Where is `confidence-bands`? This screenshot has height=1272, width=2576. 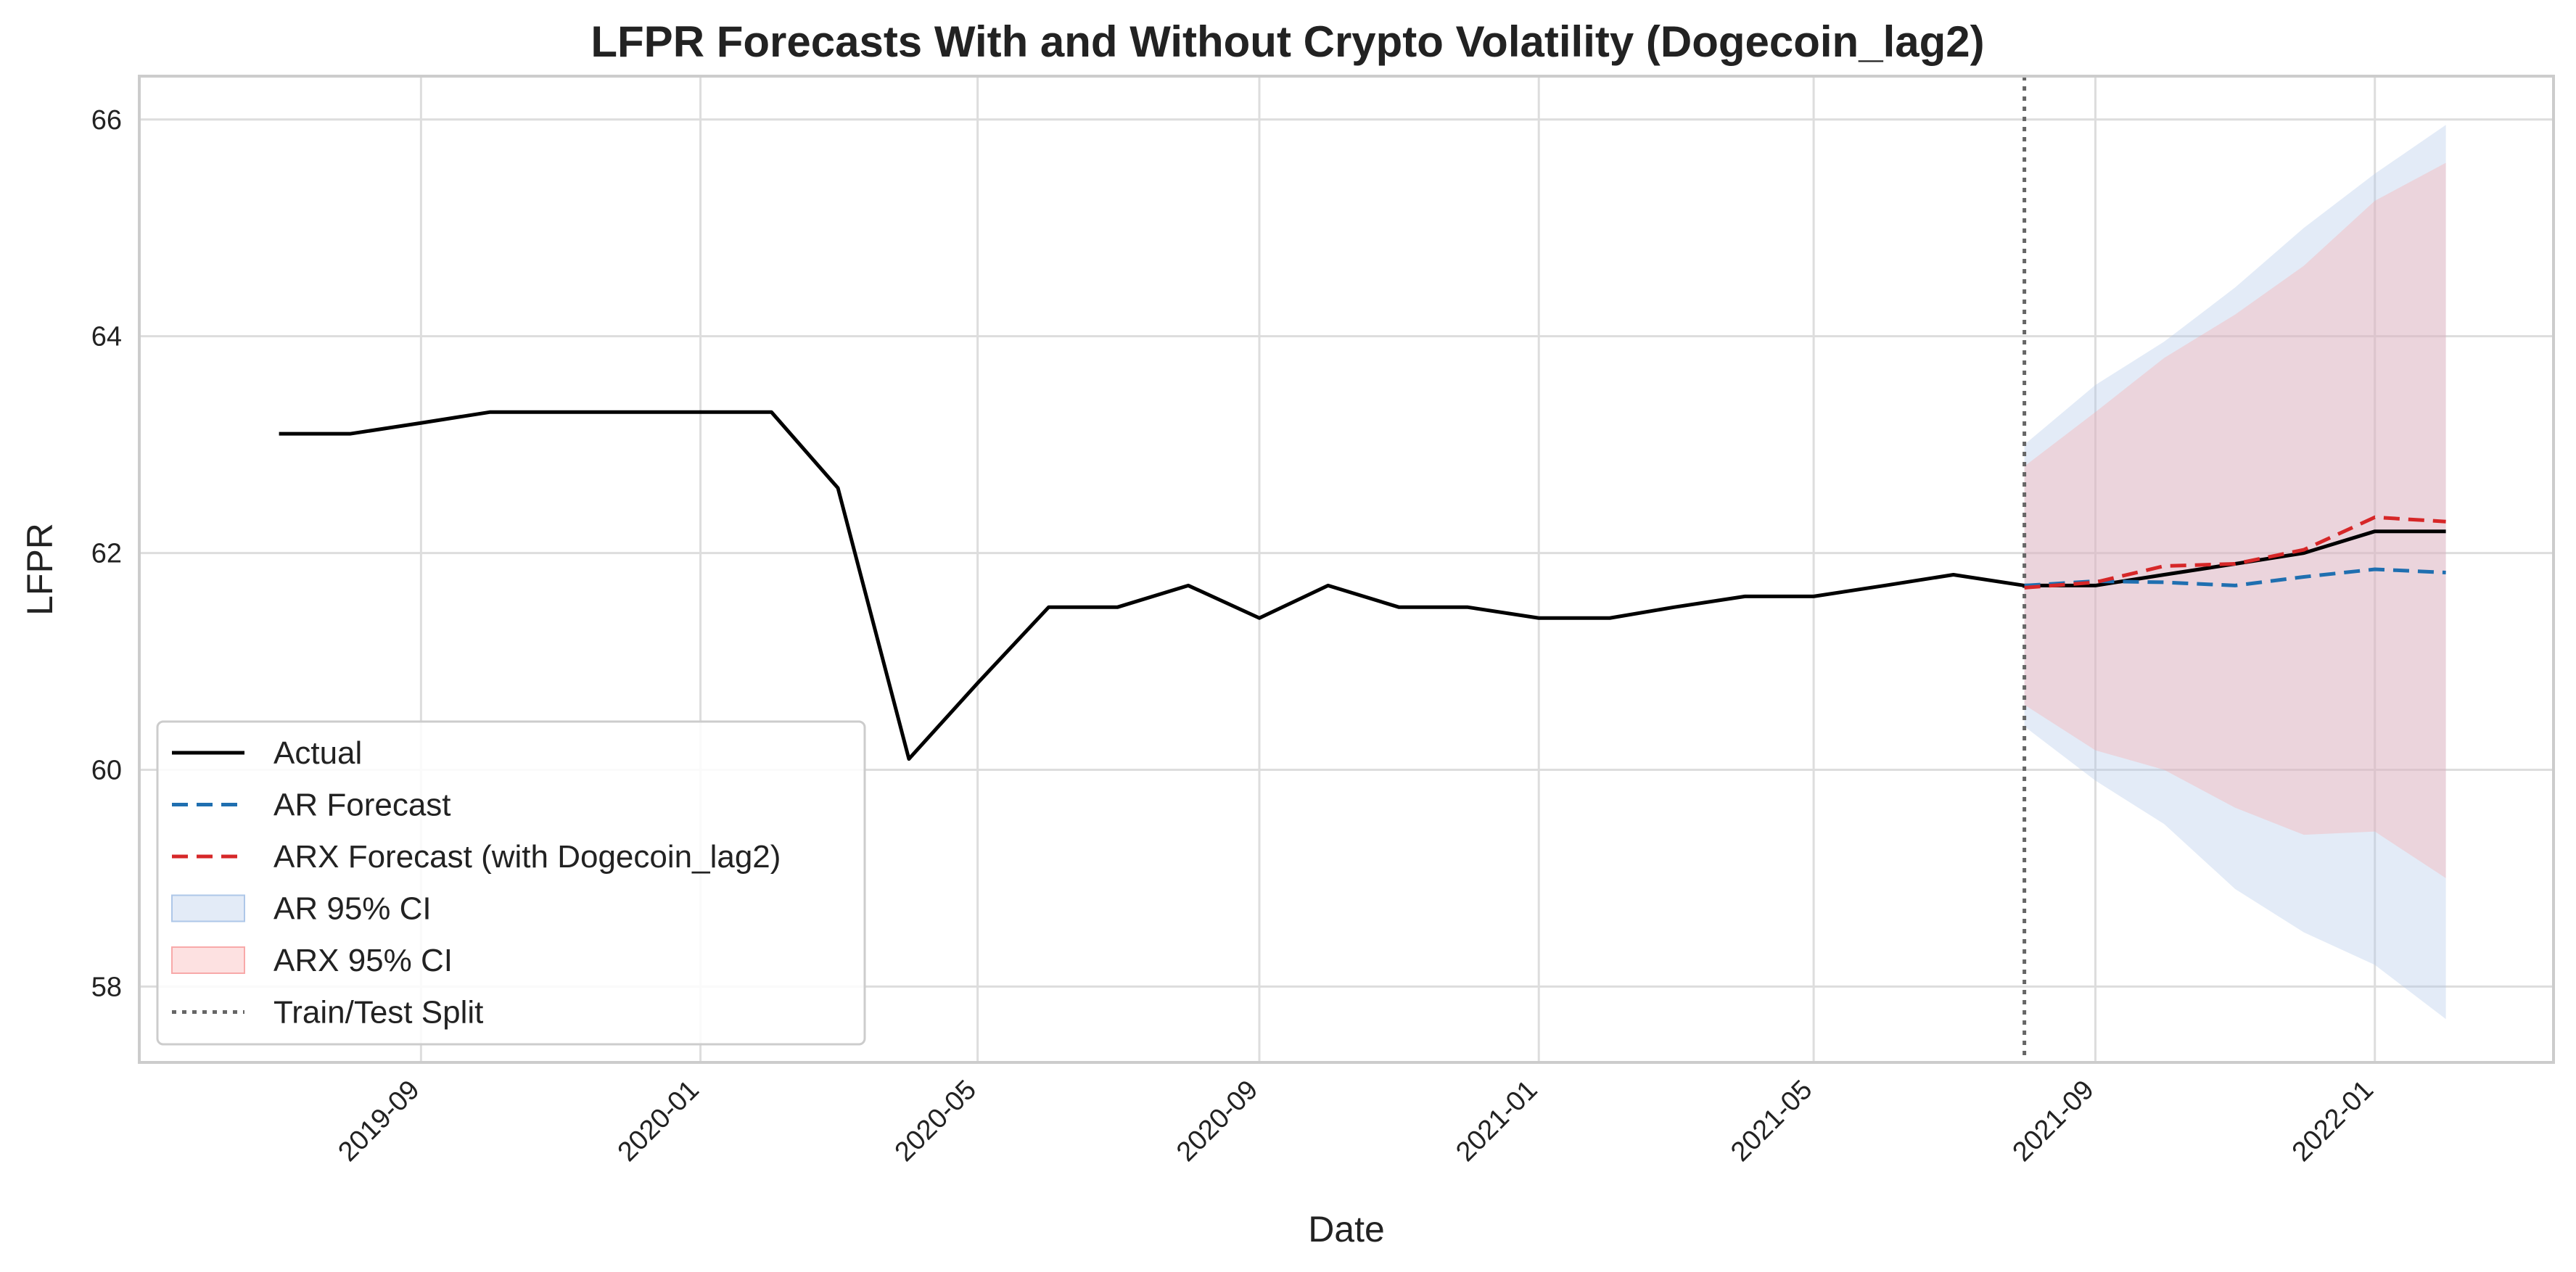
confidence-bands is located at coordinates (2235, 572).